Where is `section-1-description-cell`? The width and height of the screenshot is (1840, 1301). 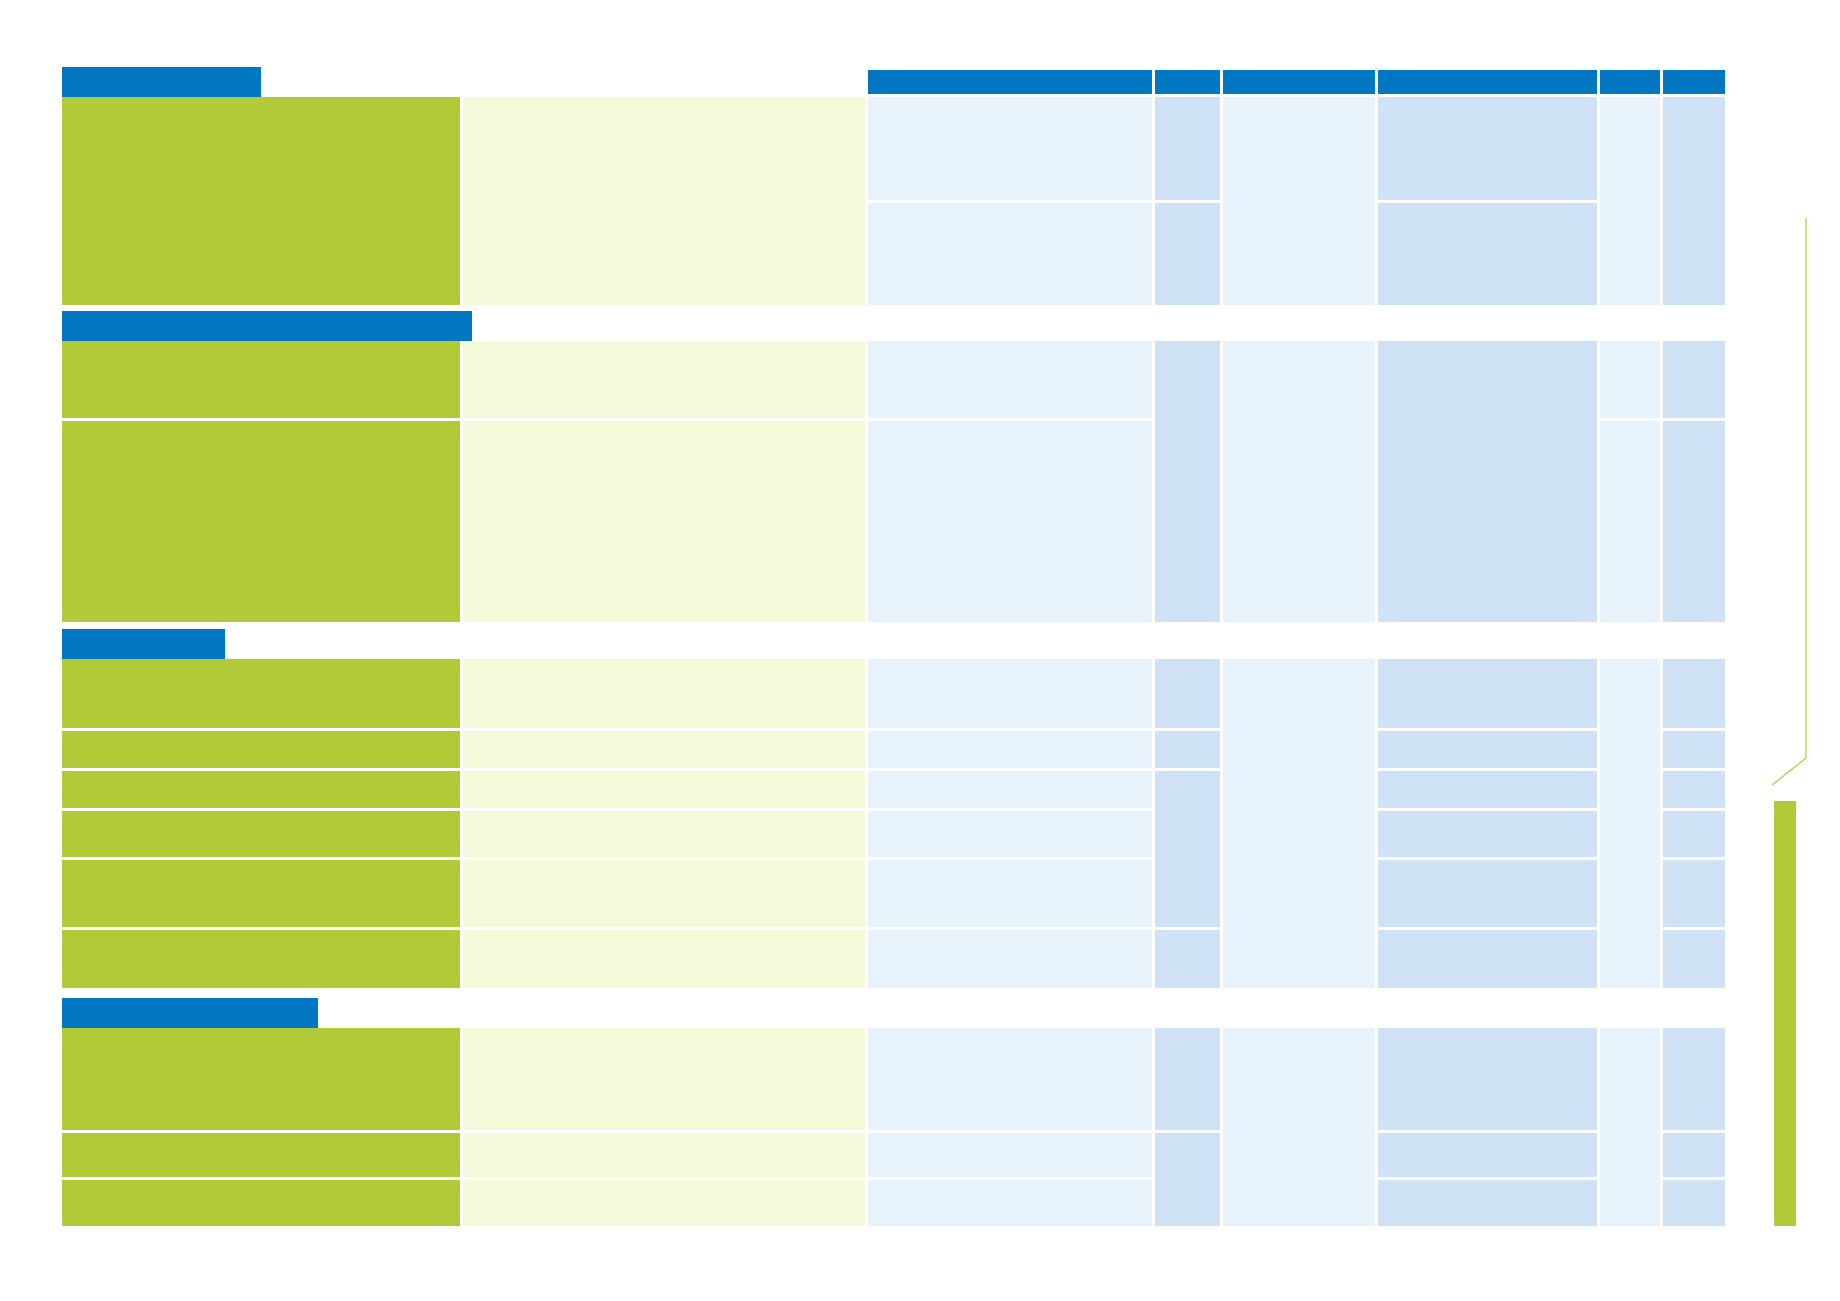
section-1-description-cell is located at coordinates (664, 201).